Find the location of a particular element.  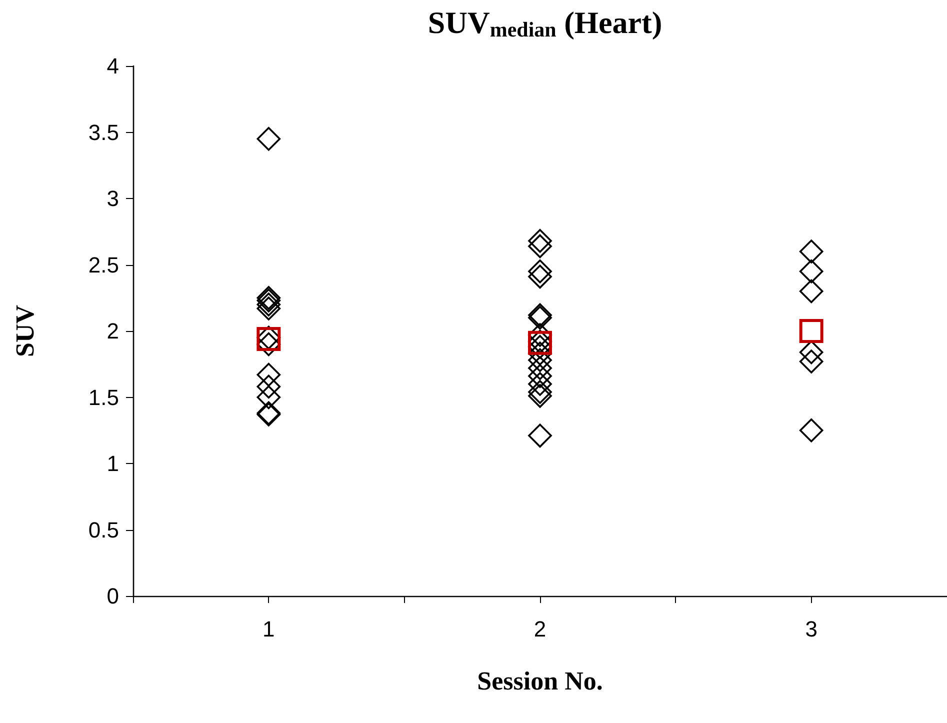

y-tick-label: 1 is located at coordinates (112, 463).